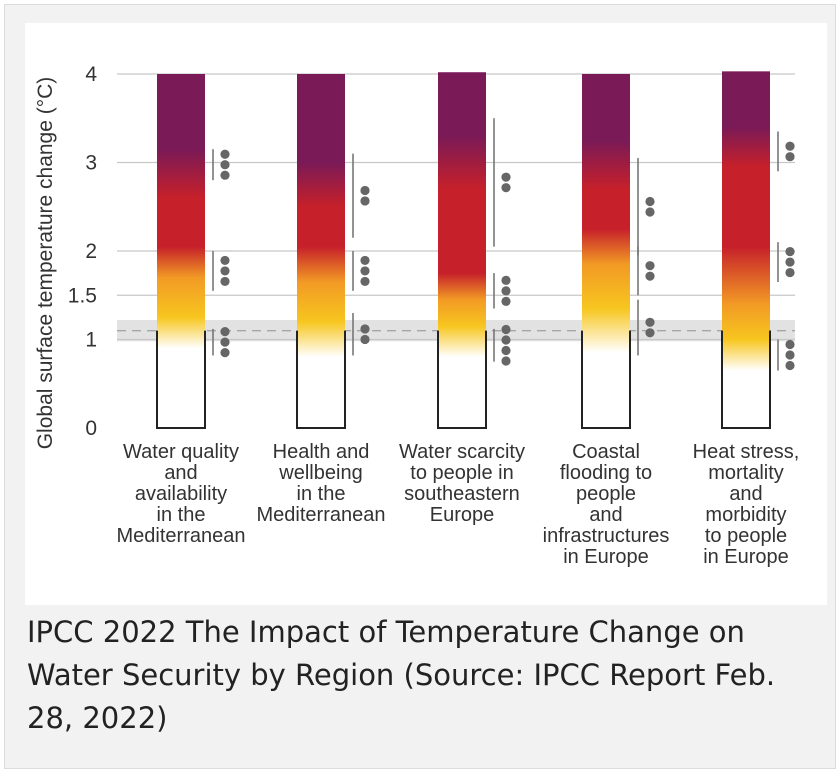 Image resolution: width=836 pixels, height=769 pixels. What do you see at coordinates (606, 452) in the screenshot?
I see `category-label: Coastal` at bounding box center [606, 452].